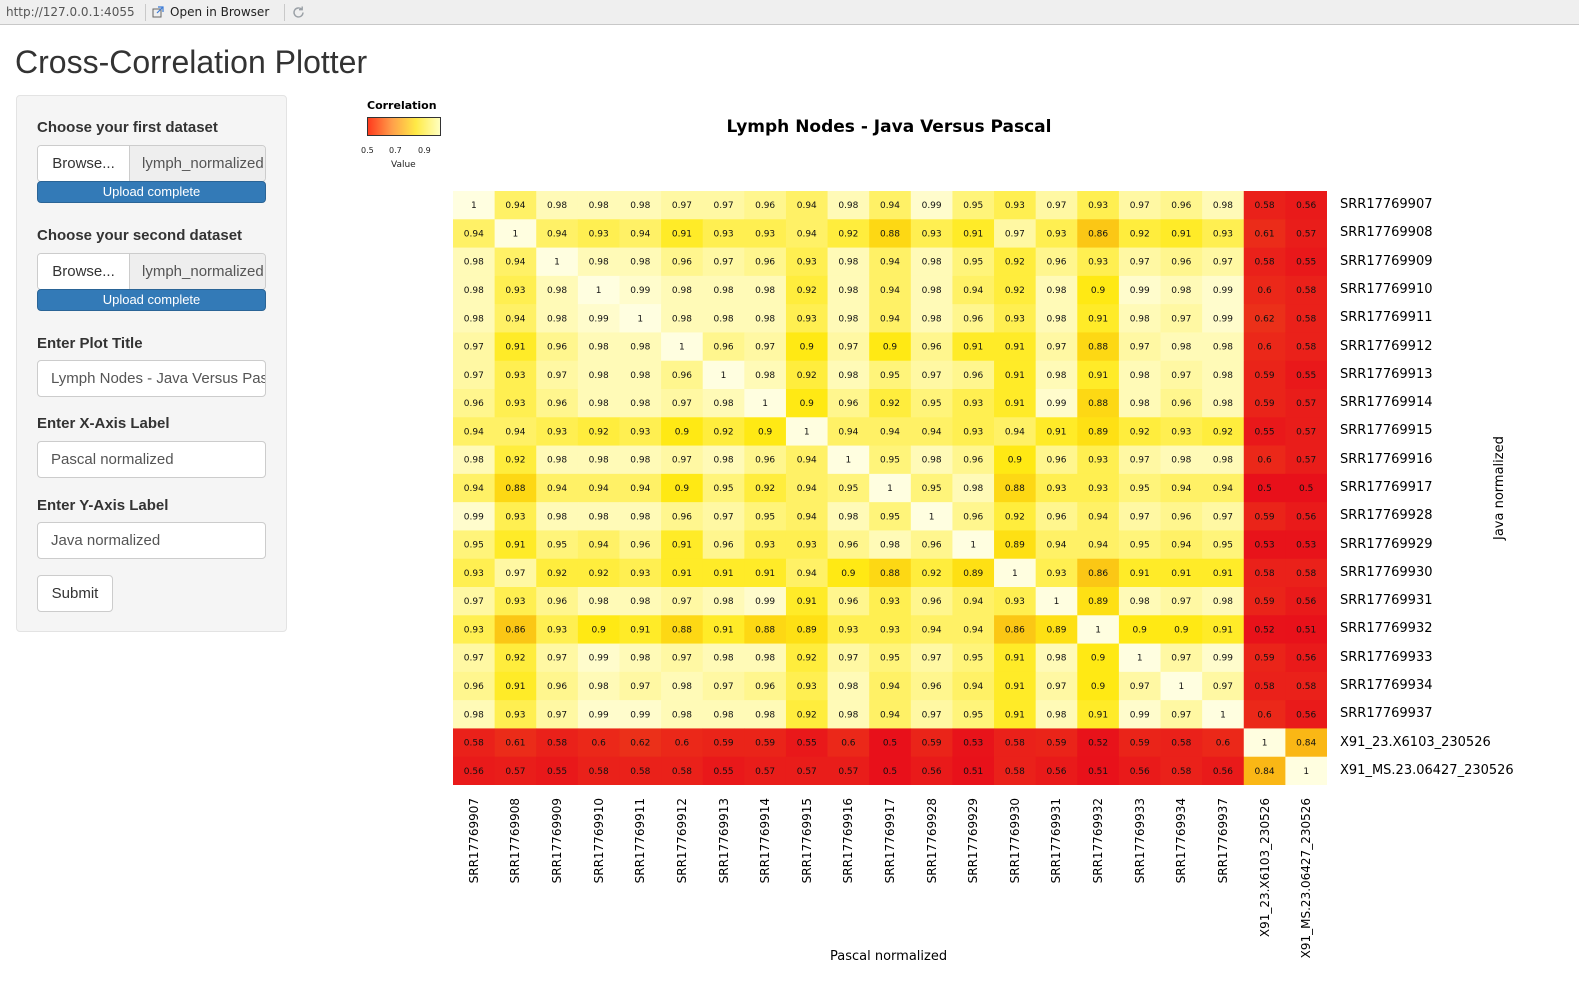 The image size is (1579, 985). What do you see at coordinates (151, 540) in the screenshot?
I see `y-axis-label-input: Java normalized` at bounding box center [151, 540].